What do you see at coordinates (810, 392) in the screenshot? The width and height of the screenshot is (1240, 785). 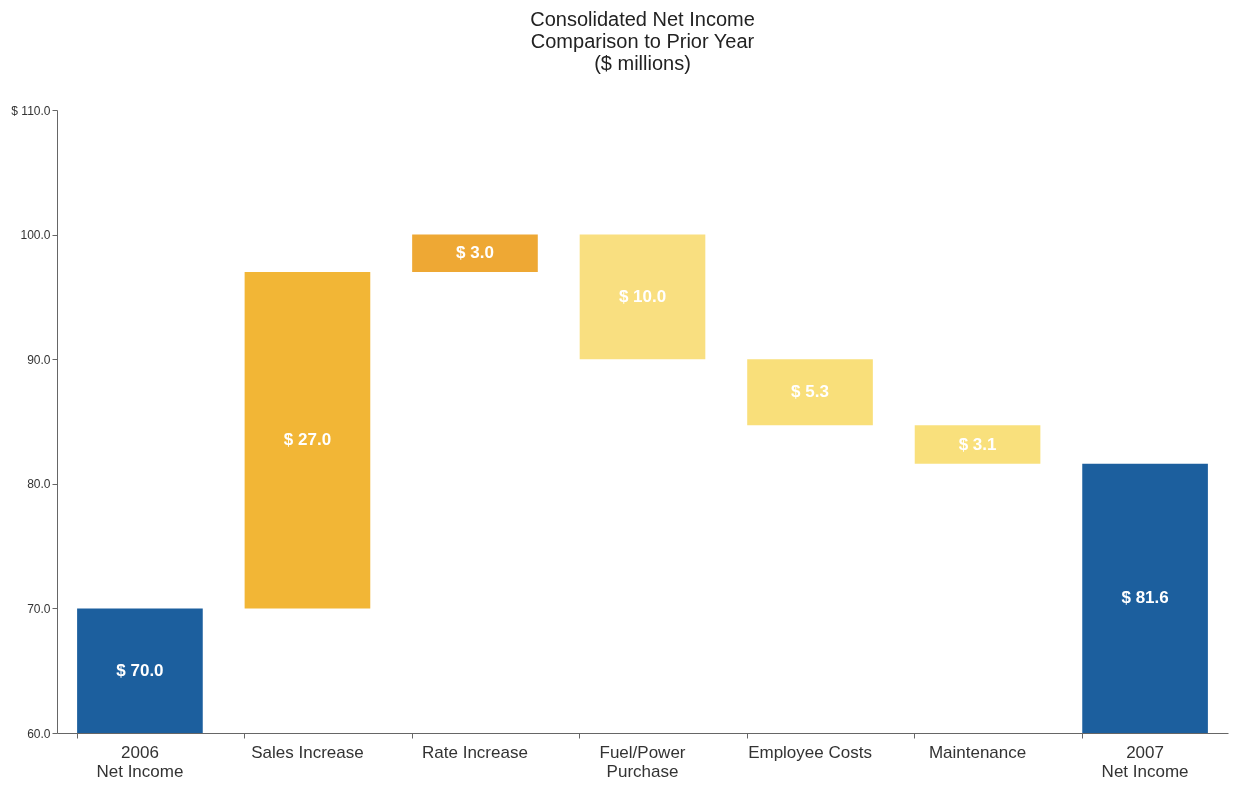 I see `data-label: $ 5.3` at bounding box center [810, 392].